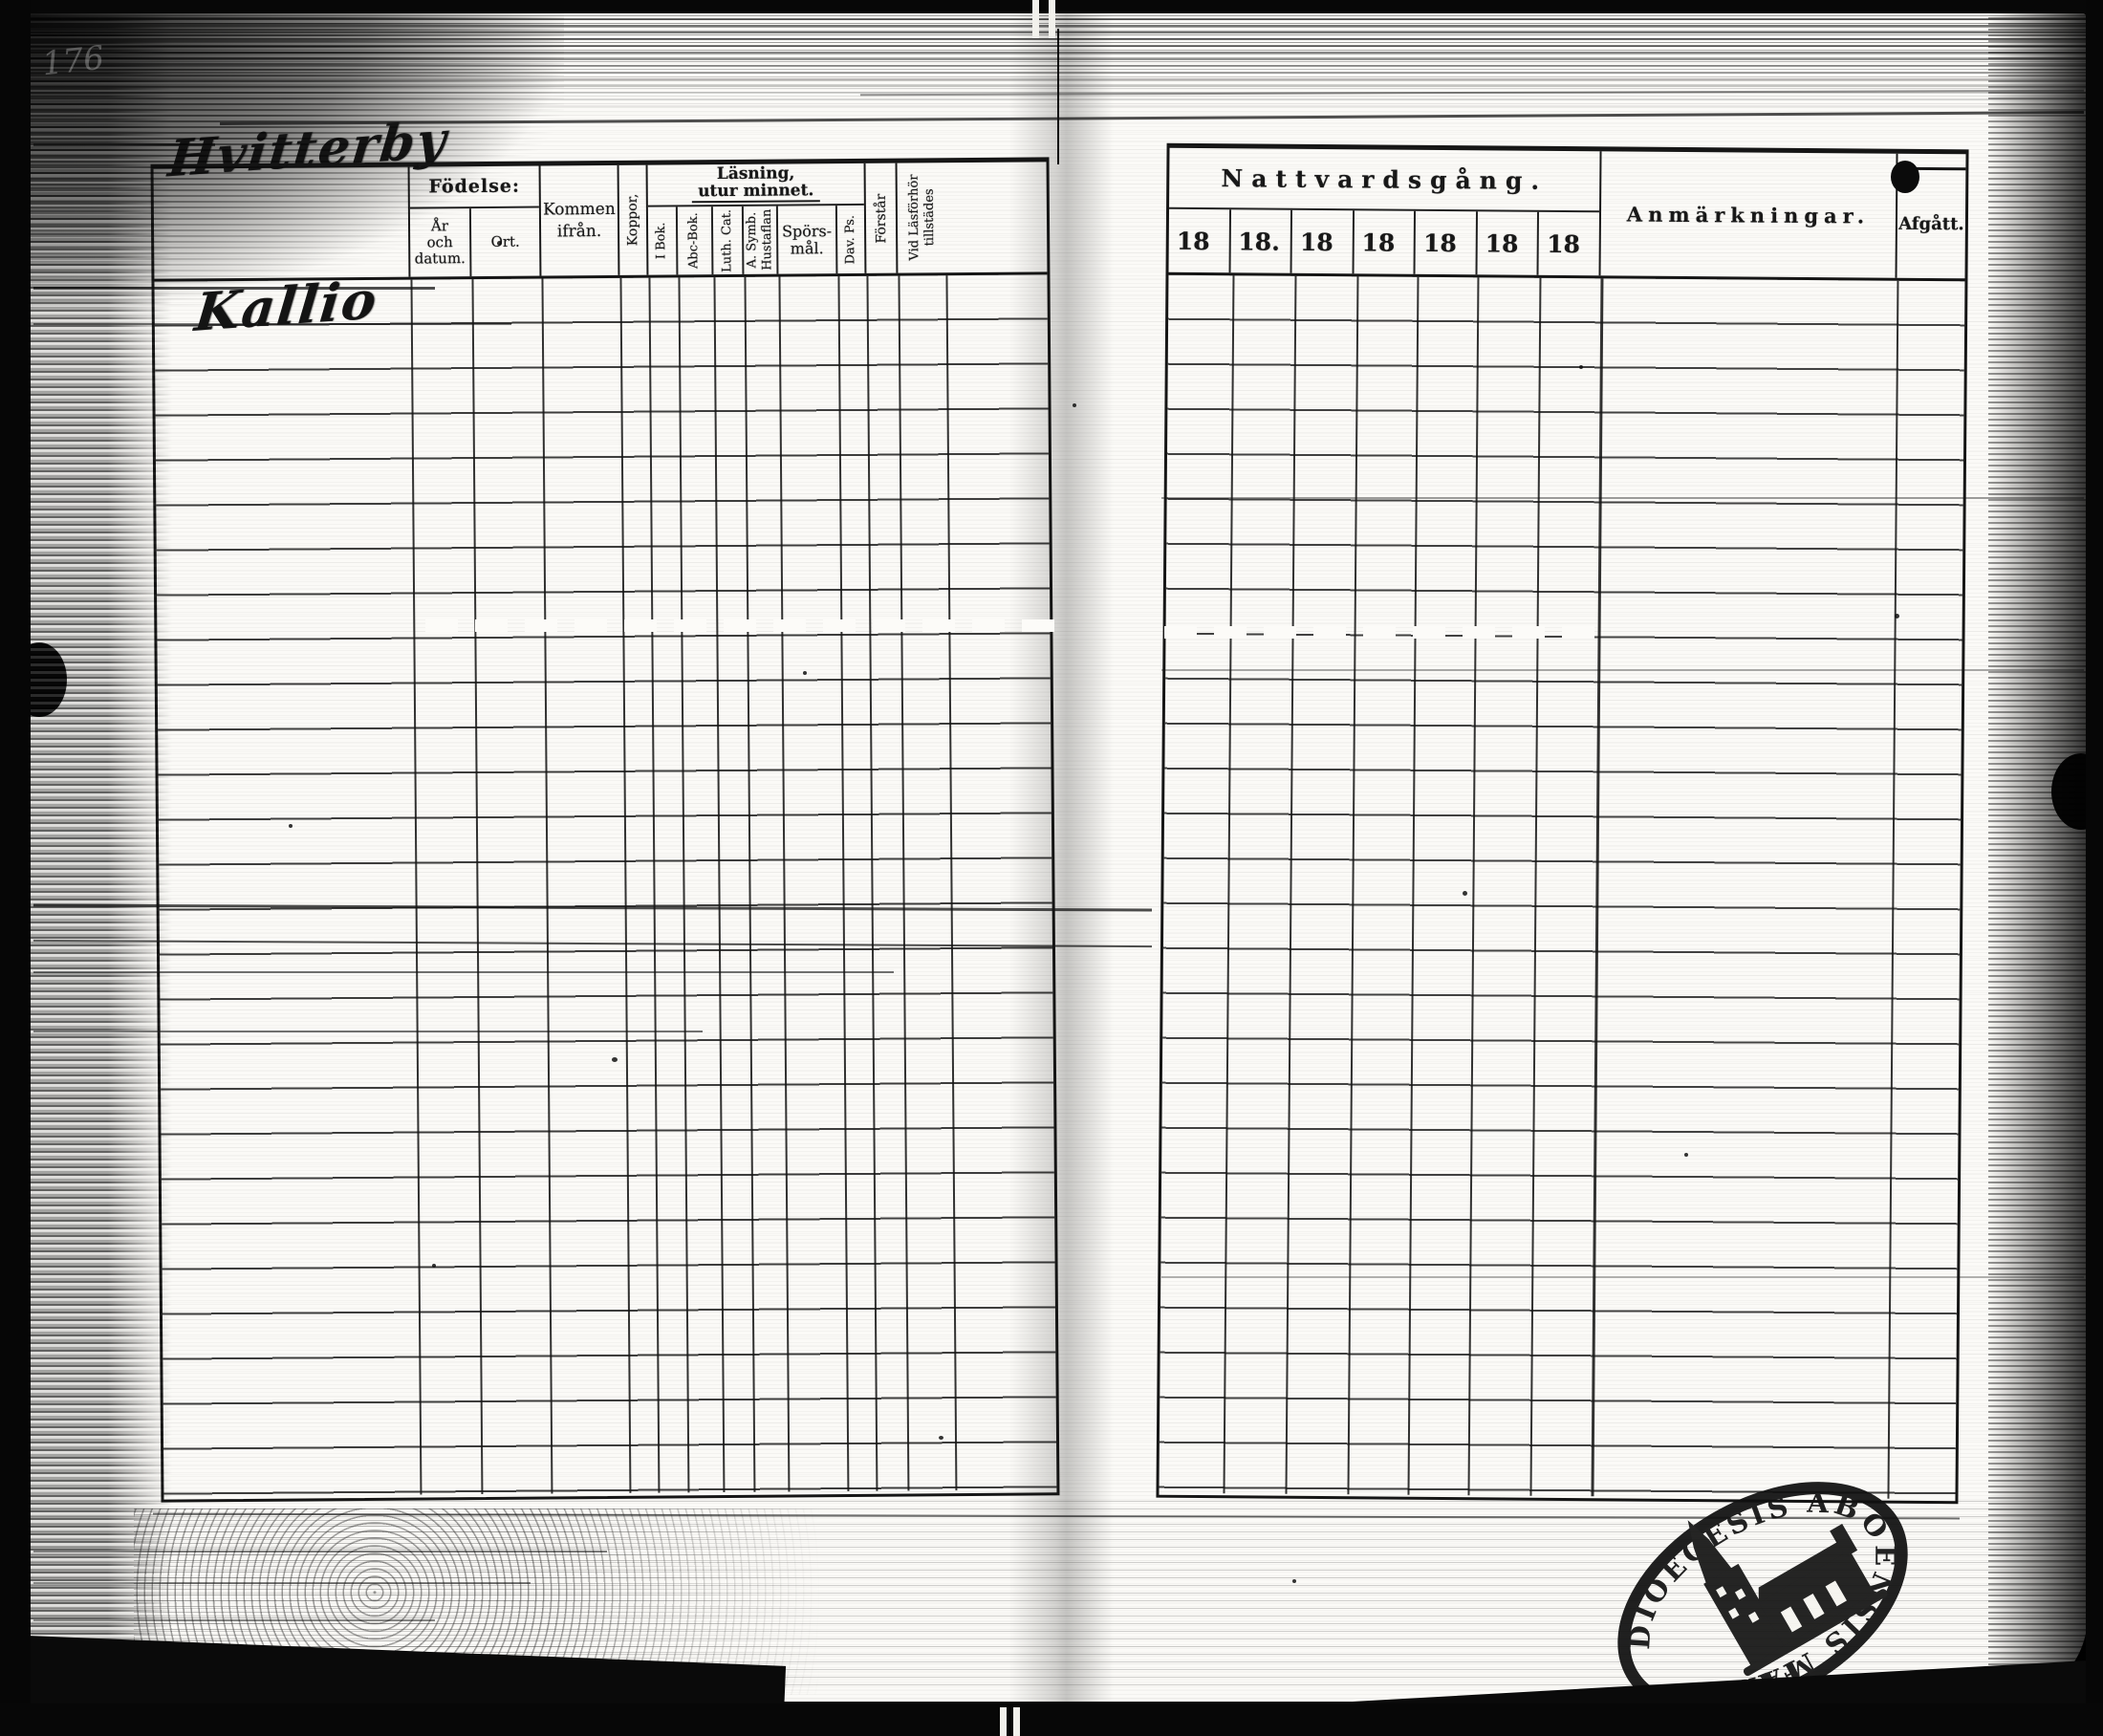 Image resolution: width=2103 pixels, height=1736 pixels. I want to click on column-group-nattvardsgang: Nattvardsgång. 18 18. 18 18 18 18 18, so click(1385, 211).